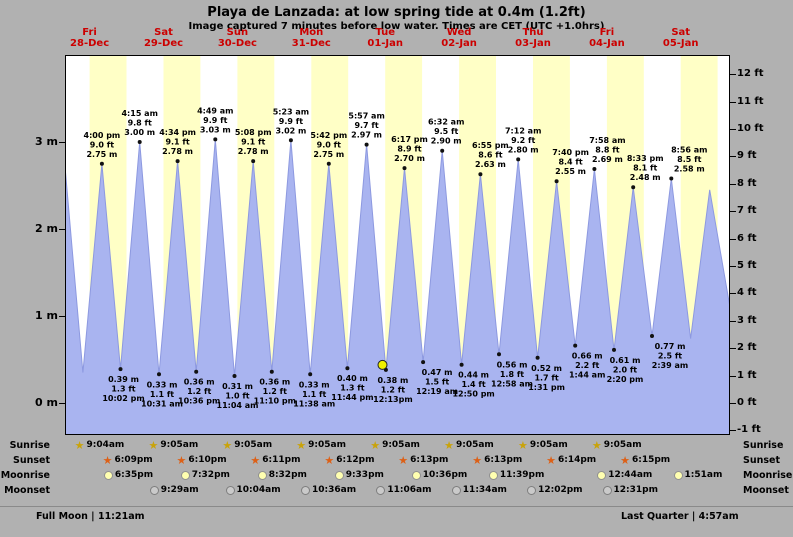 The width and height of the screenshot is (793, 537). I want to click on y-axis-label-ft: 11 ft, so click(750, 101).